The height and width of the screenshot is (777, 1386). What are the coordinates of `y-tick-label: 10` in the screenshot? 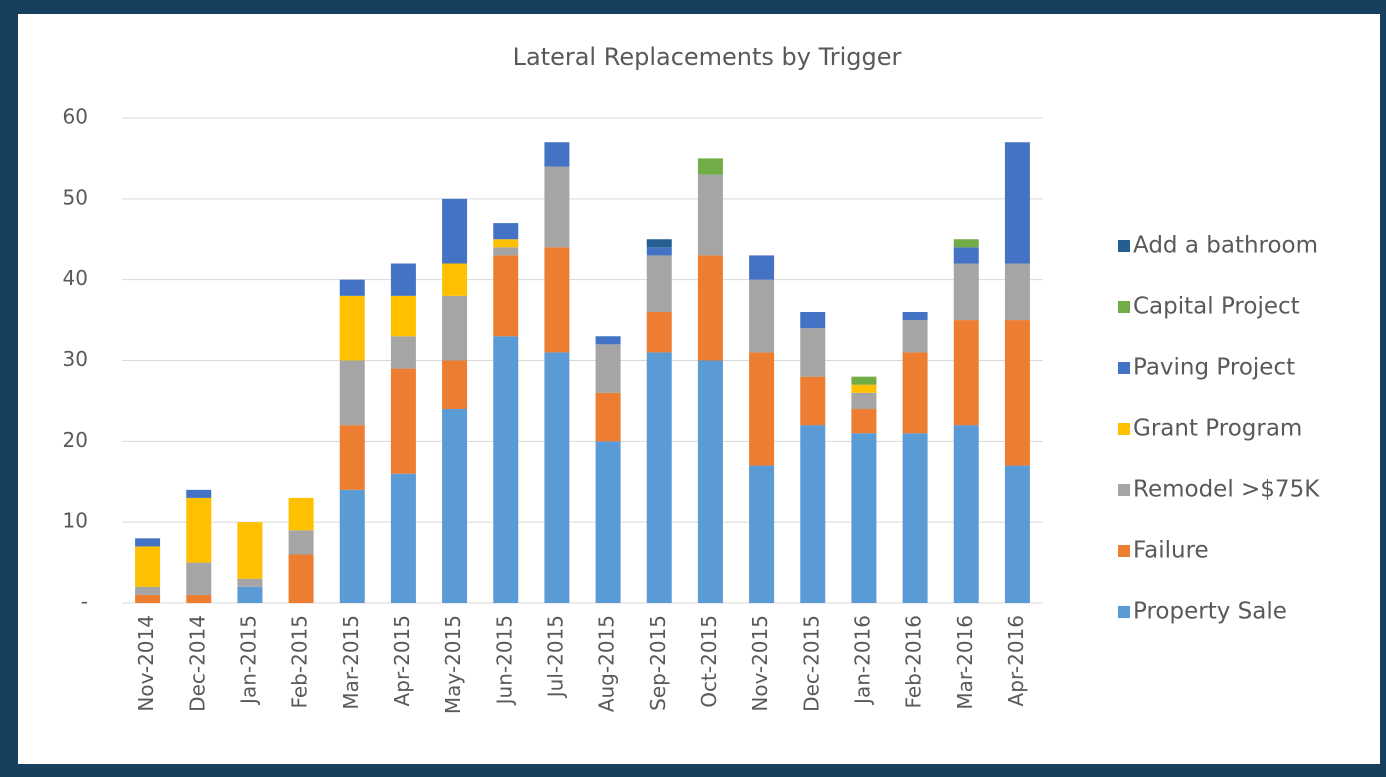 It's located at (75, 521).